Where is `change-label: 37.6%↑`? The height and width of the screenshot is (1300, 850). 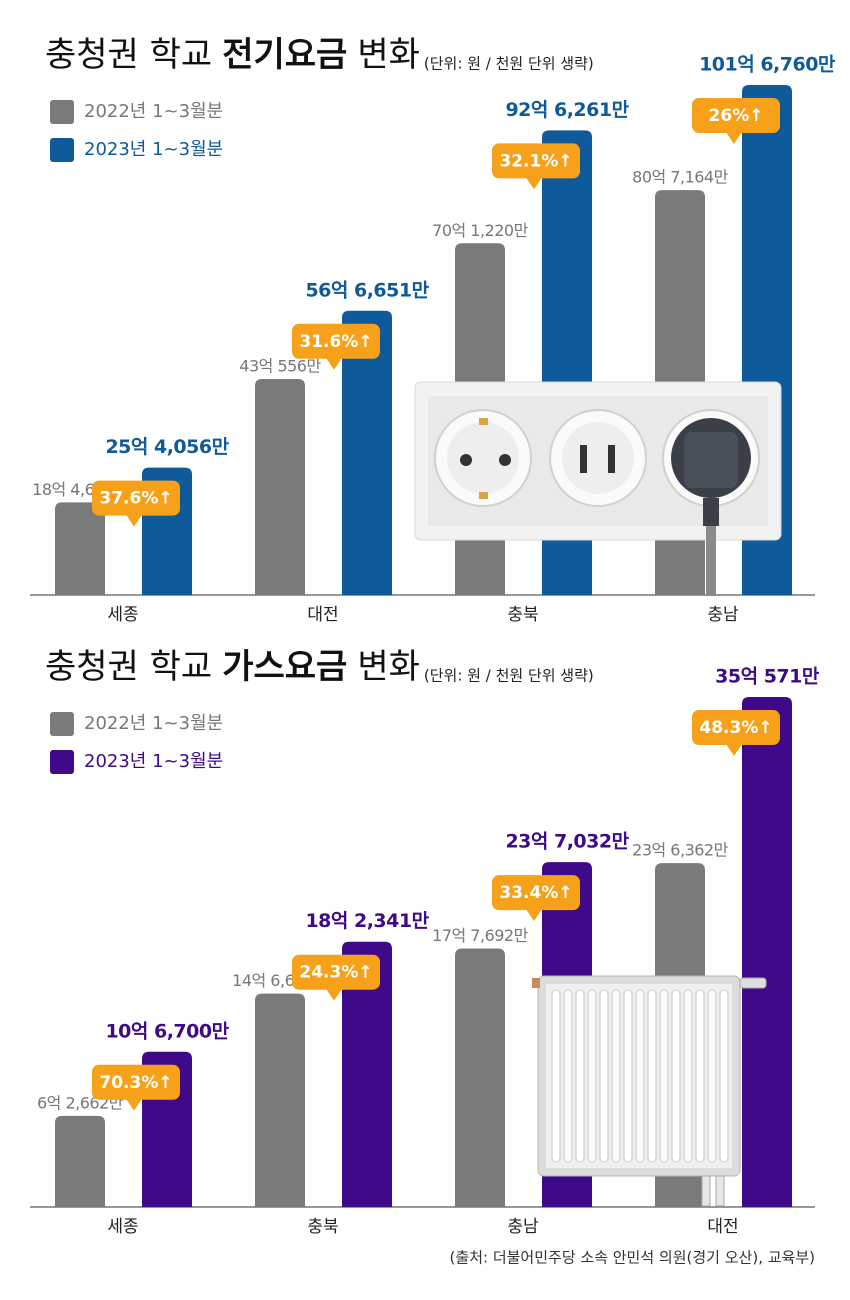
change-label: 37.6%↑ is located at coordinates (135, 499).